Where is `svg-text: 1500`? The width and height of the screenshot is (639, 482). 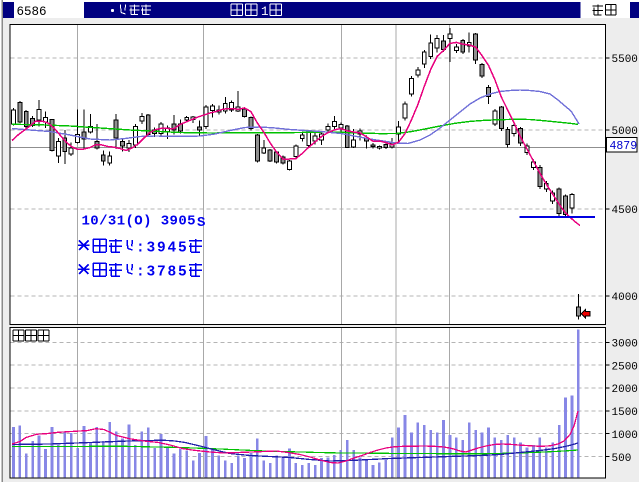
svg-text: 1500 is located at coordinates (625, 413).